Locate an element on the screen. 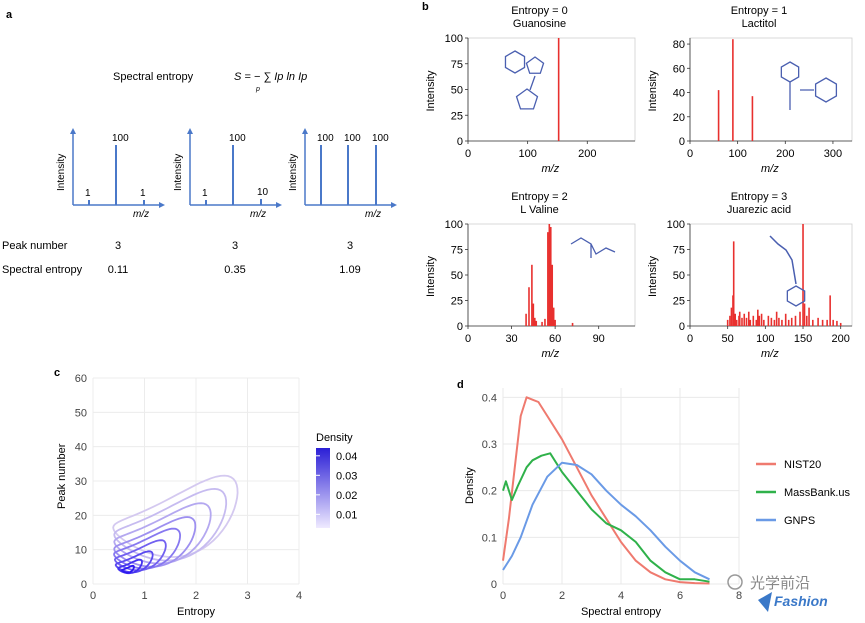  lactitol-ring-icon is located at coordinates (790, 72).